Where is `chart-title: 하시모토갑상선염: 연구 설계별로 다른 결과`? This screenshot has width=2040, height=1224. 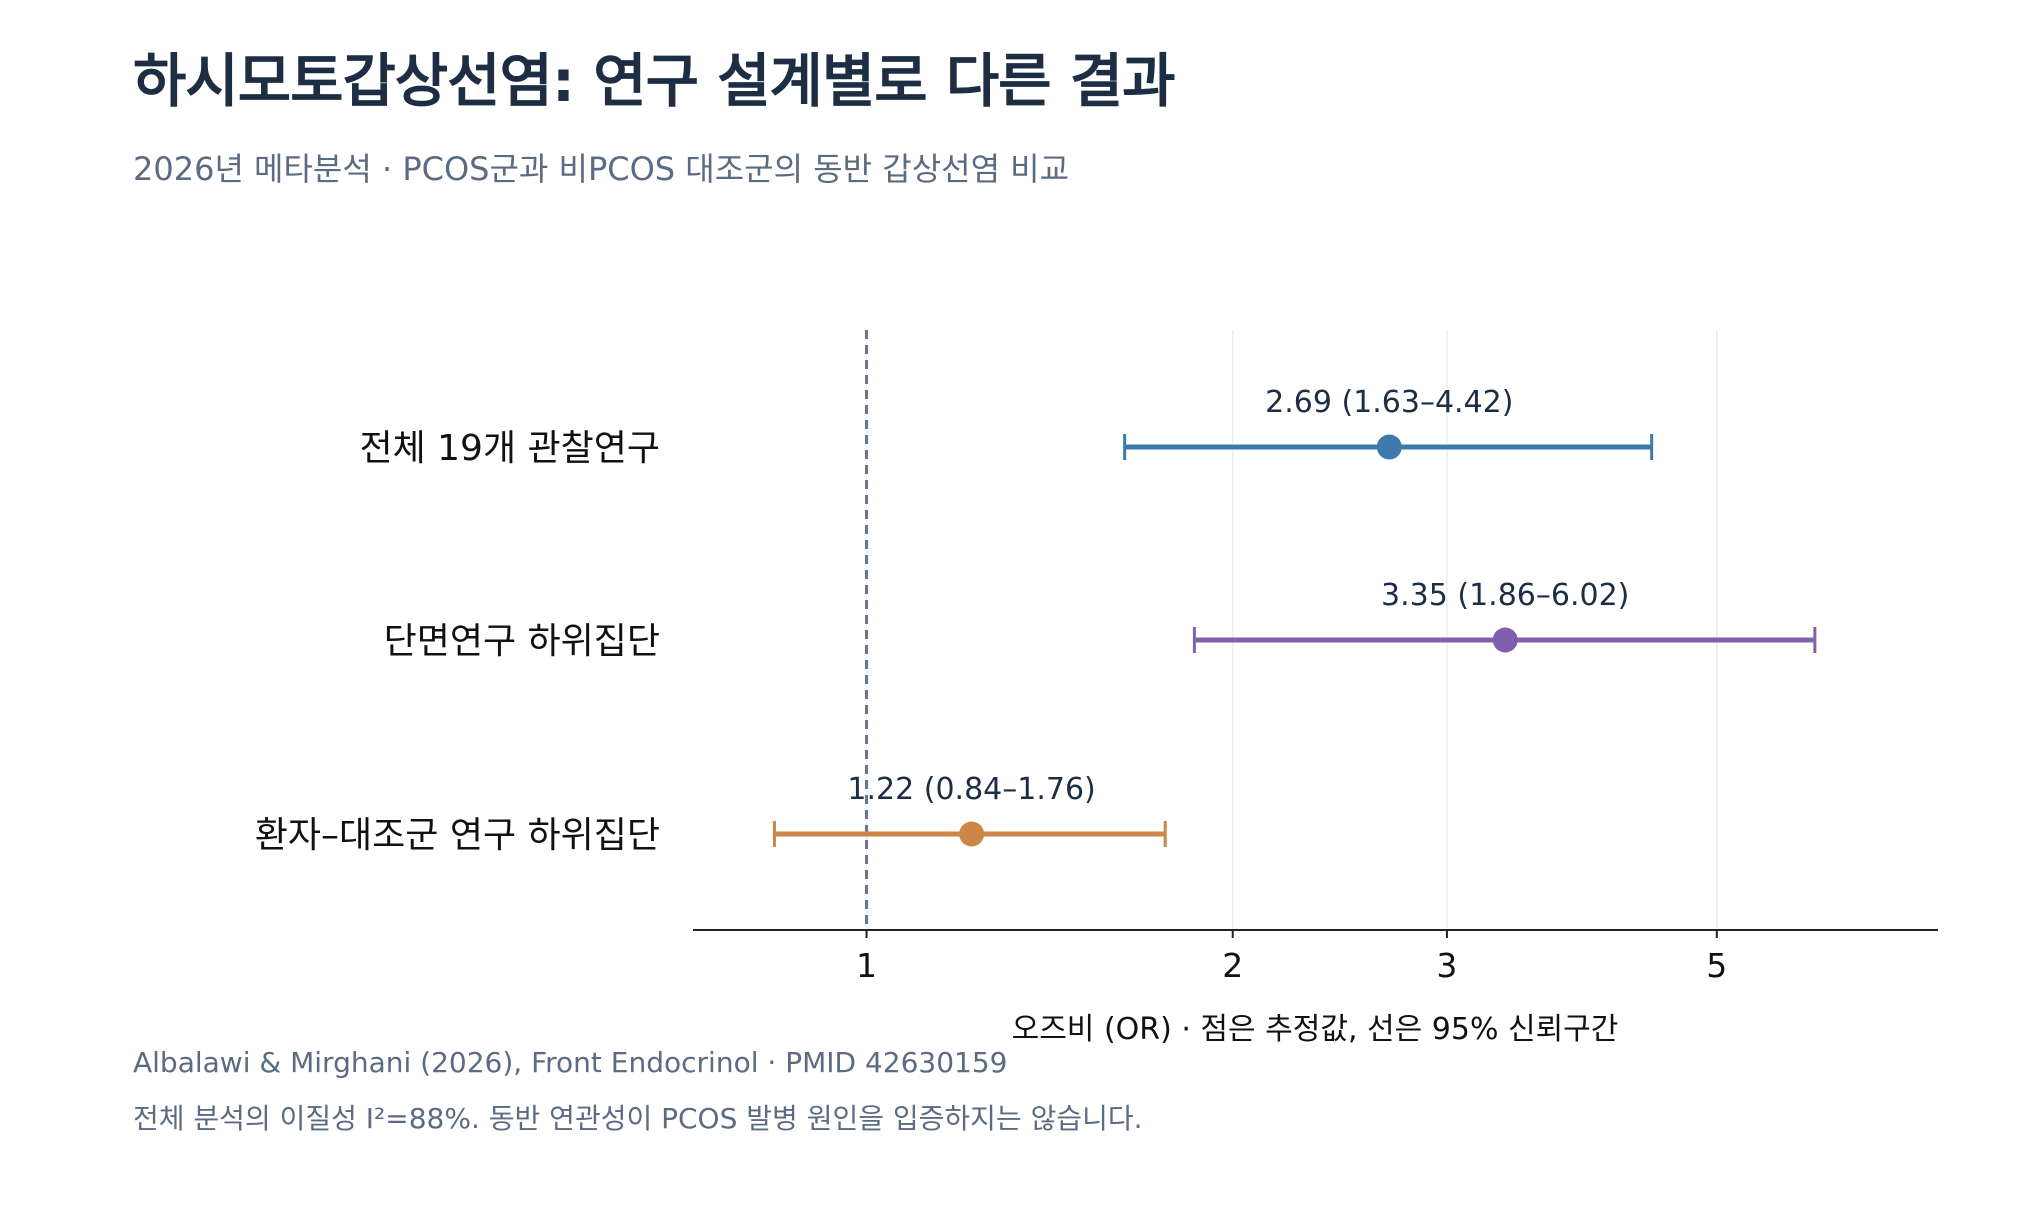 chart-title: 하시모토갑상선염: 연구 설계별로 다른 결과 is located at coordinates (654, 81).